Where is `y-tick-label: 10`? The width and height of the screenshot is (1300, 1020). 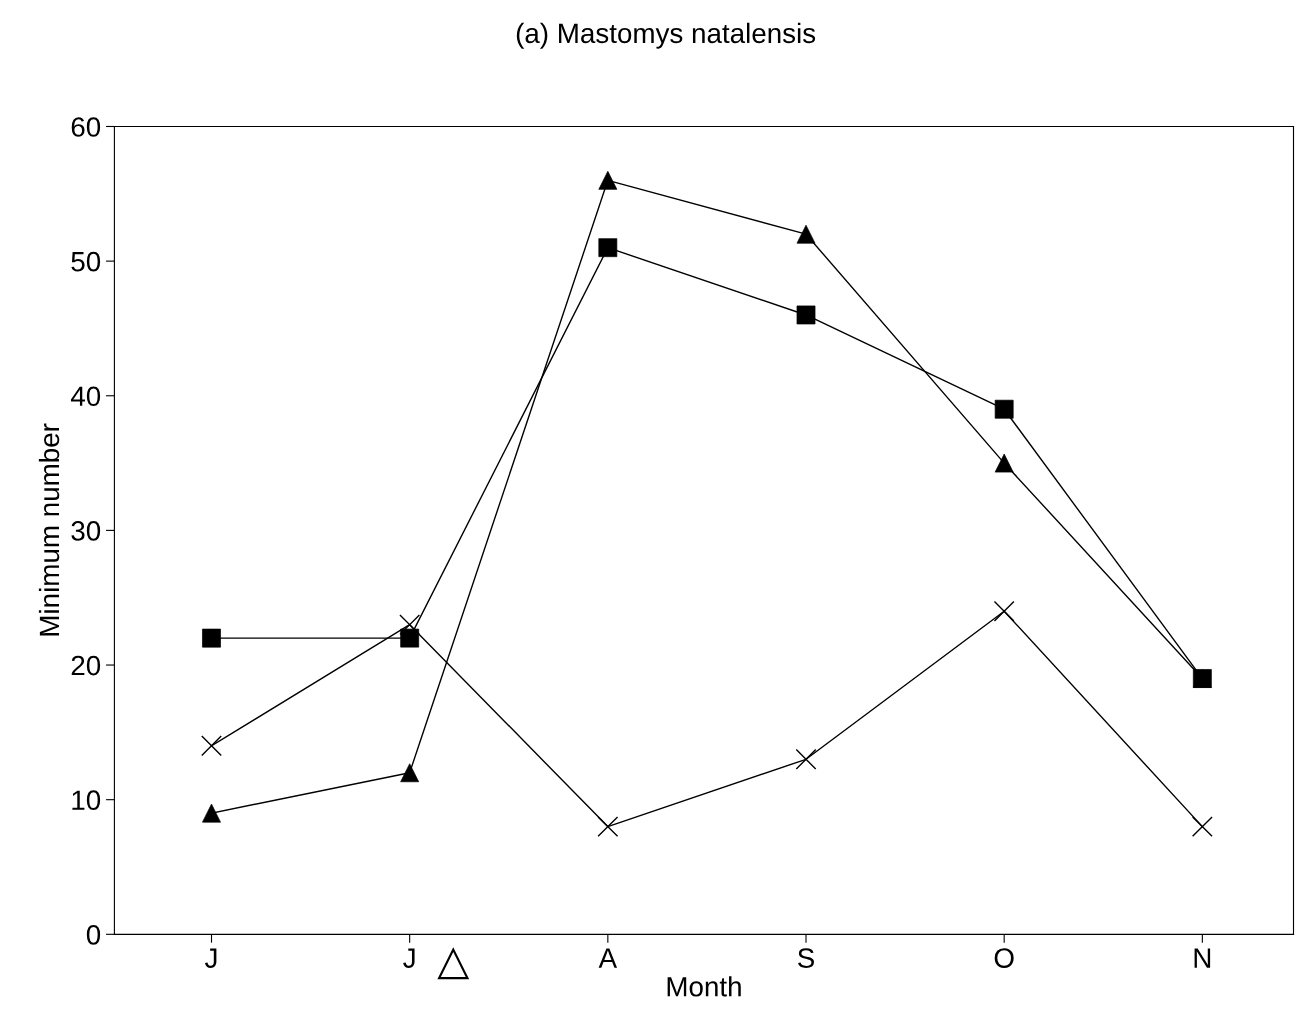 y-tick-label: 10 is located at coordinates (86, 800).